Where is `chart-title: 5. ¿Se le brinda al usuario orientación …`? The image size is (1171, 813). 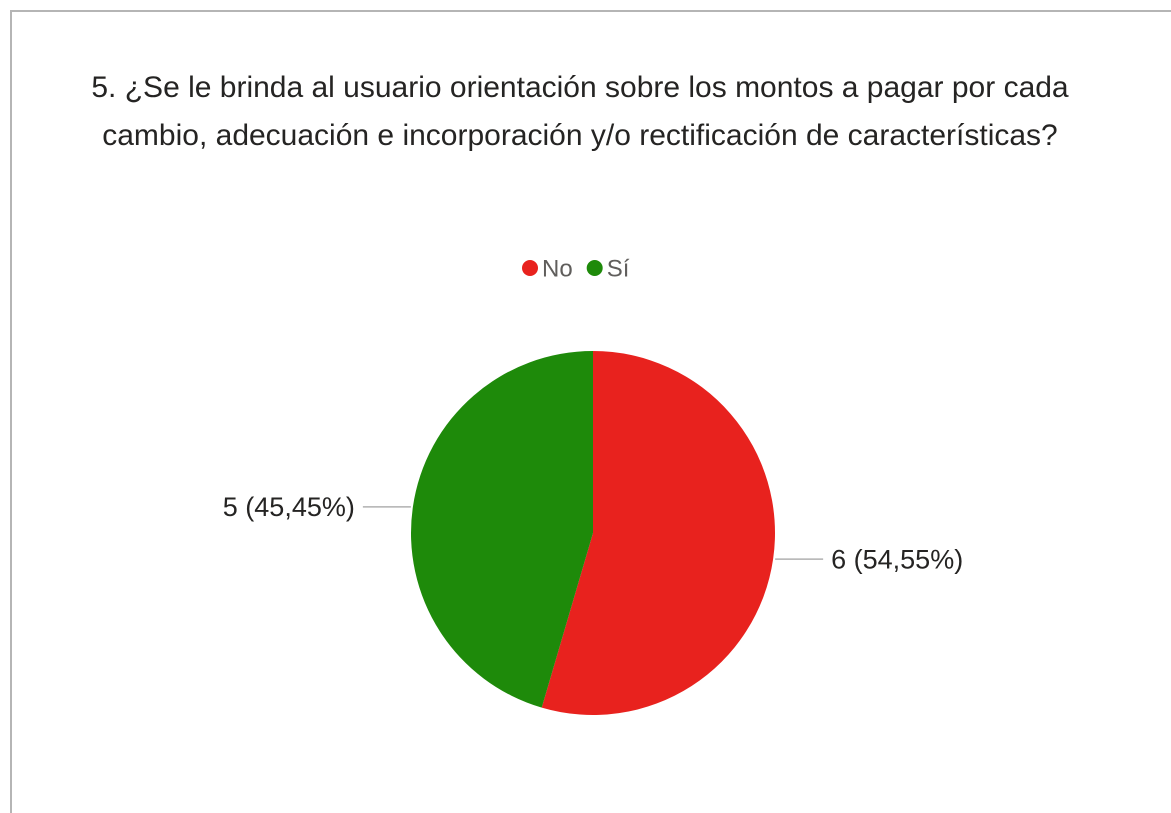
chart-title: 5. ¿Se le brinda al usuario orientación … is located at coordinates (580, 111).